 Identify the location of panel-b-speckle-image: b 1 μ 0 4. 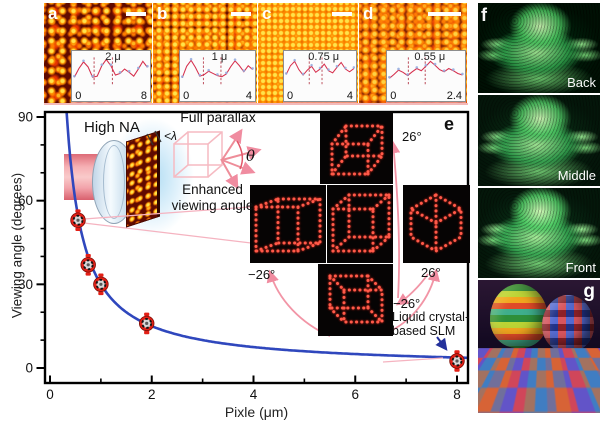
(205, 53).